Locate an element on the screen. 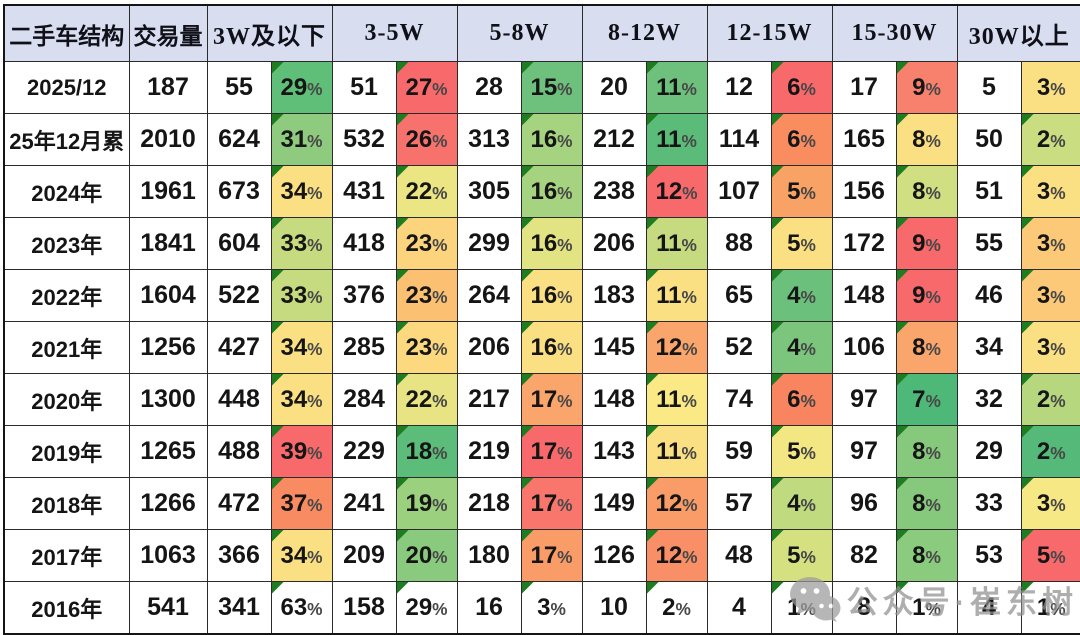 The height and width of the screenshot is (635, 1080). volume-cell: 1063 is located at coordinates (168, 555).